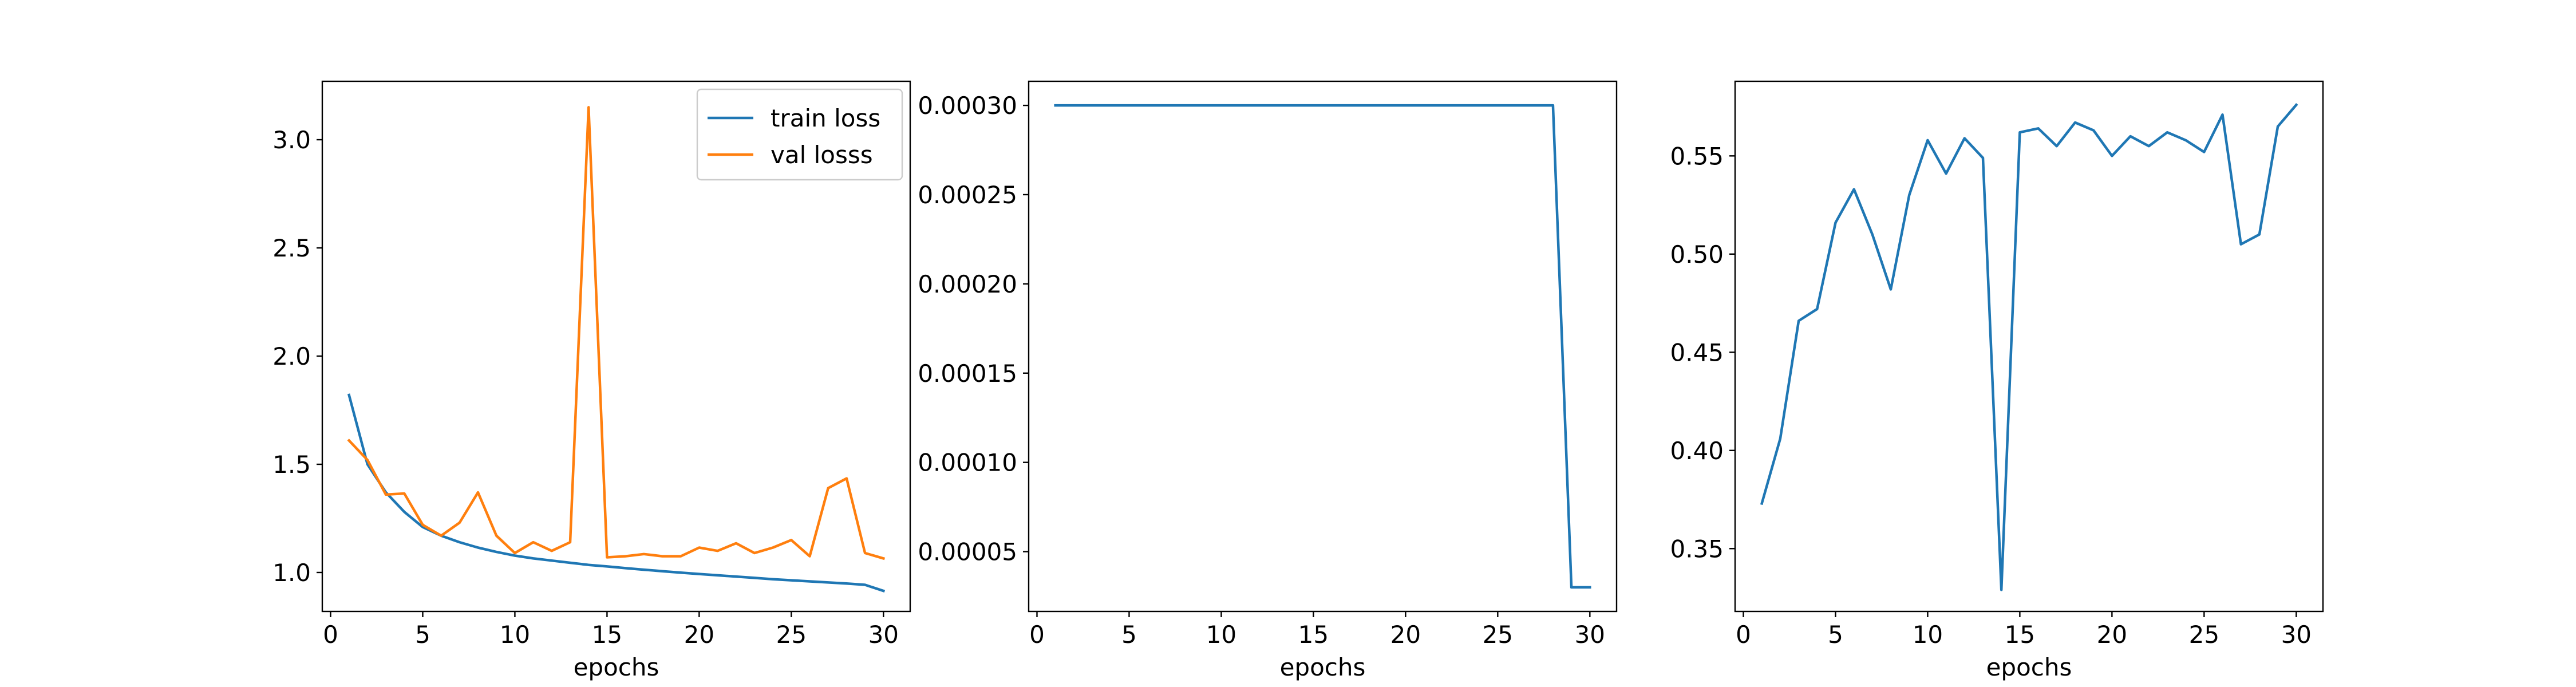 The height and width of the screenshot is (687, 2576). I want to click on y-tick-label: 2.5, so click(291, 248).